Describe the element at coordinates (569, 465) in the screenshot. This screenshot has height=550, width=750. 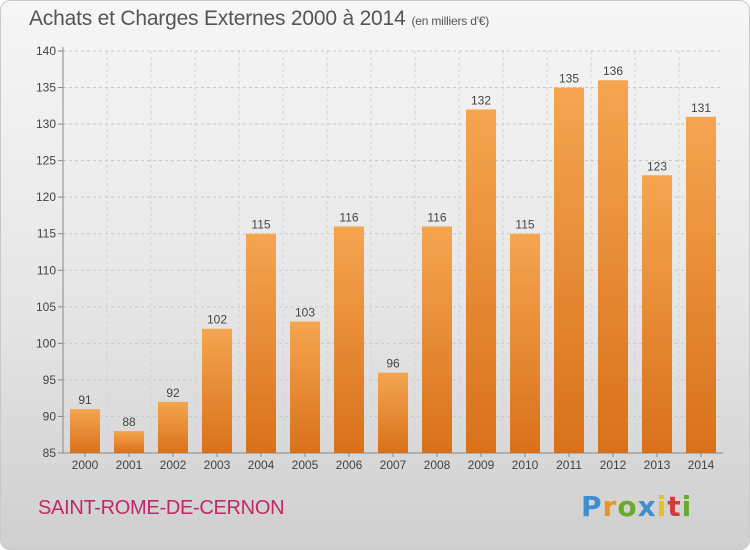
I see `x-tick-label: 2011` at that location.